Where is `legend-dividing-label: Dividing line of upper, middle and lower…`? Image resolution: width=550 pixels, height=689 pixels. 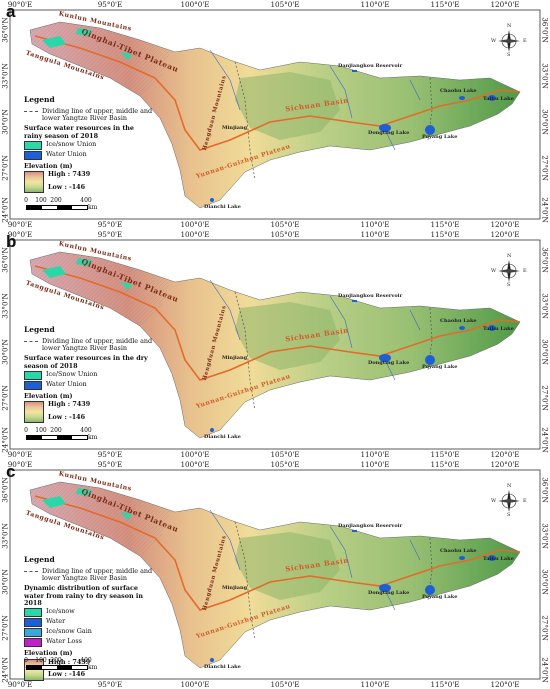 legend-dividing-label: Dividing line of upper, middle and lower… is located at coordinates (97, 344).